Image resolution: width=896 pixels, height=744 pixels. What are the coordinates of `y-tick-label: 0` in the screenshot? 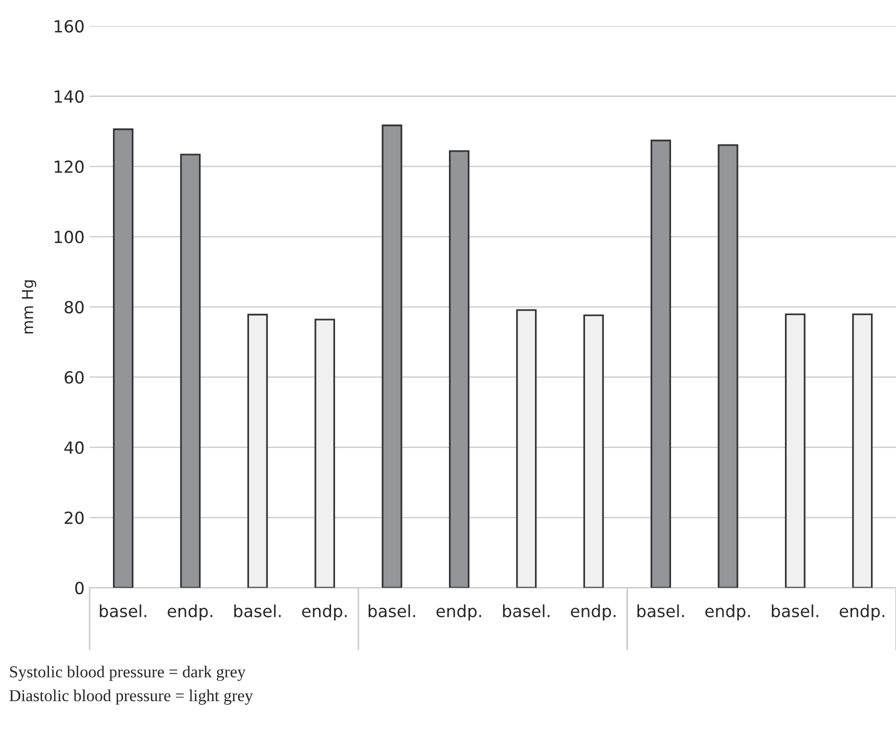 It's located at (79, 588).